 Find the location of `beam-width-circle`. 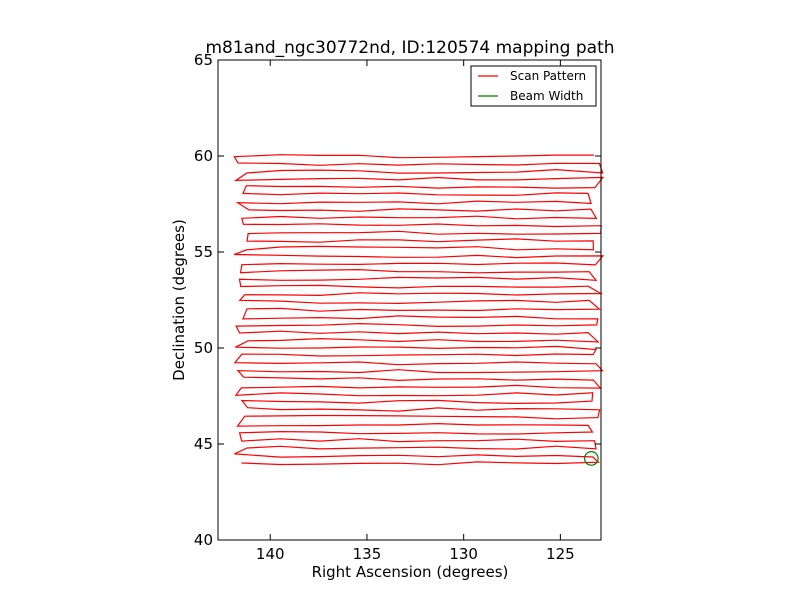

beam-width-circle is located at coordinates (591, 458).